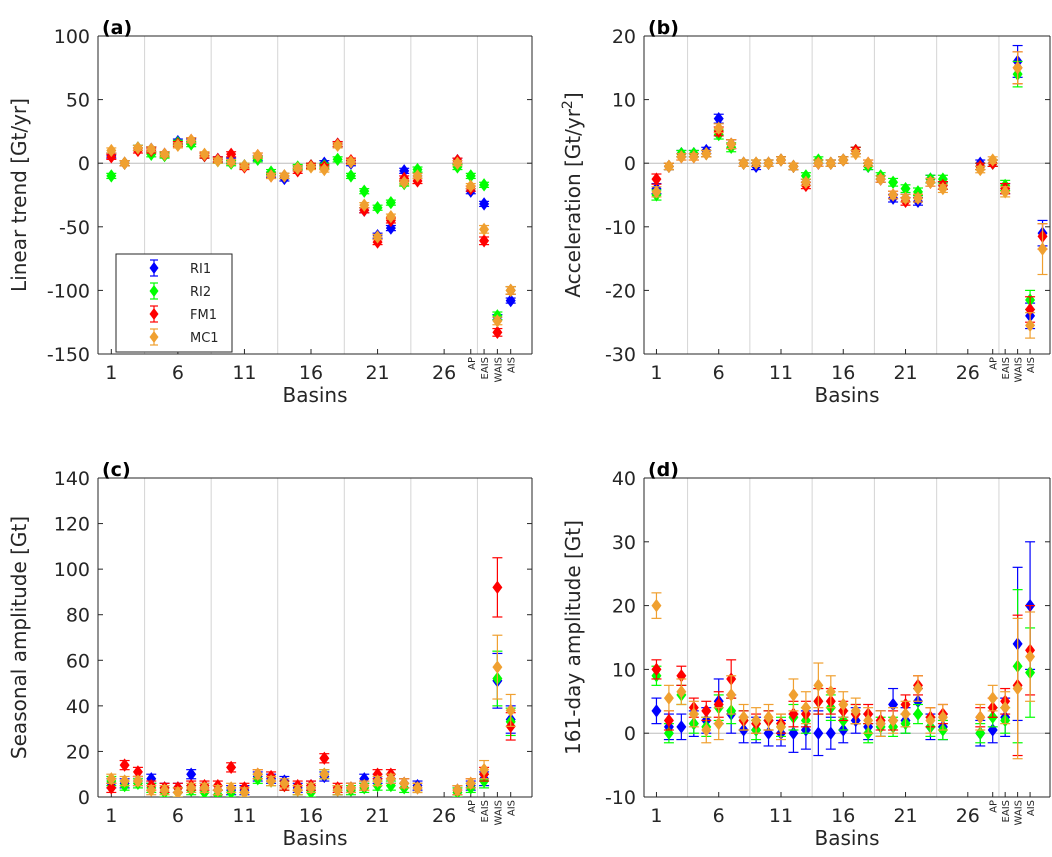  What do you see at coordinates (200, 269) in the screenshot?
I see `legend-label: RI1` at bounding box center [200, 269].